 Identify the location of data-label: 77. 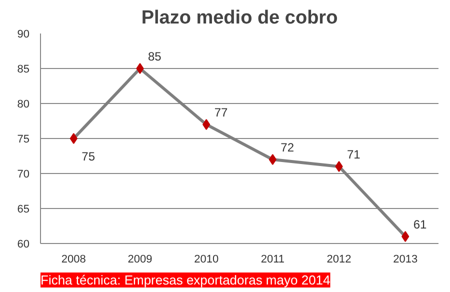
(221, 113).